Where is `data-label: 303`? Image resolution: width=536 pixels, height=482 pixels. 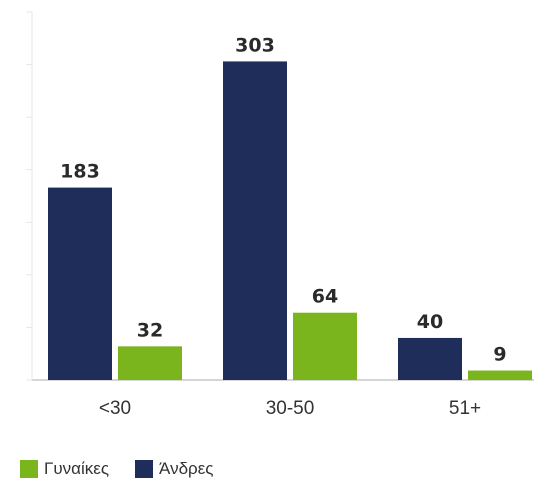 data-label: 303 is located at coordinates (255, 45).